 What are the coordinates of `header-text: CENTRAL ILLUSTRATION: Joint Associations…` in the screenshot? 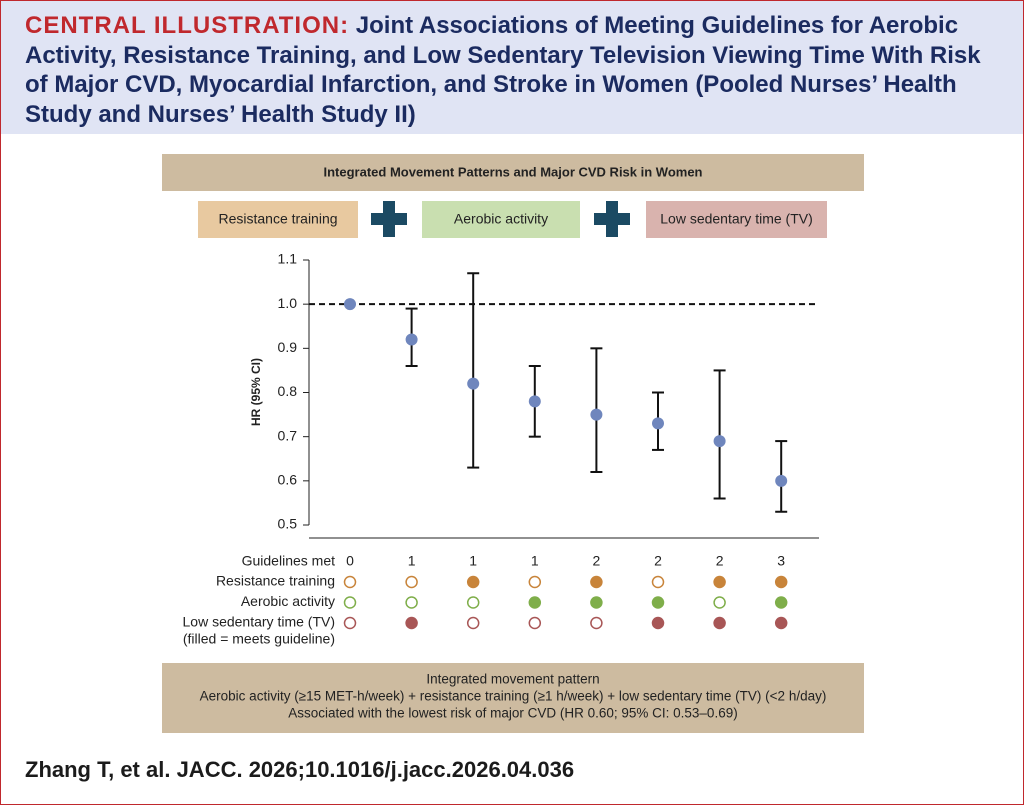 It's located at (512, 70).